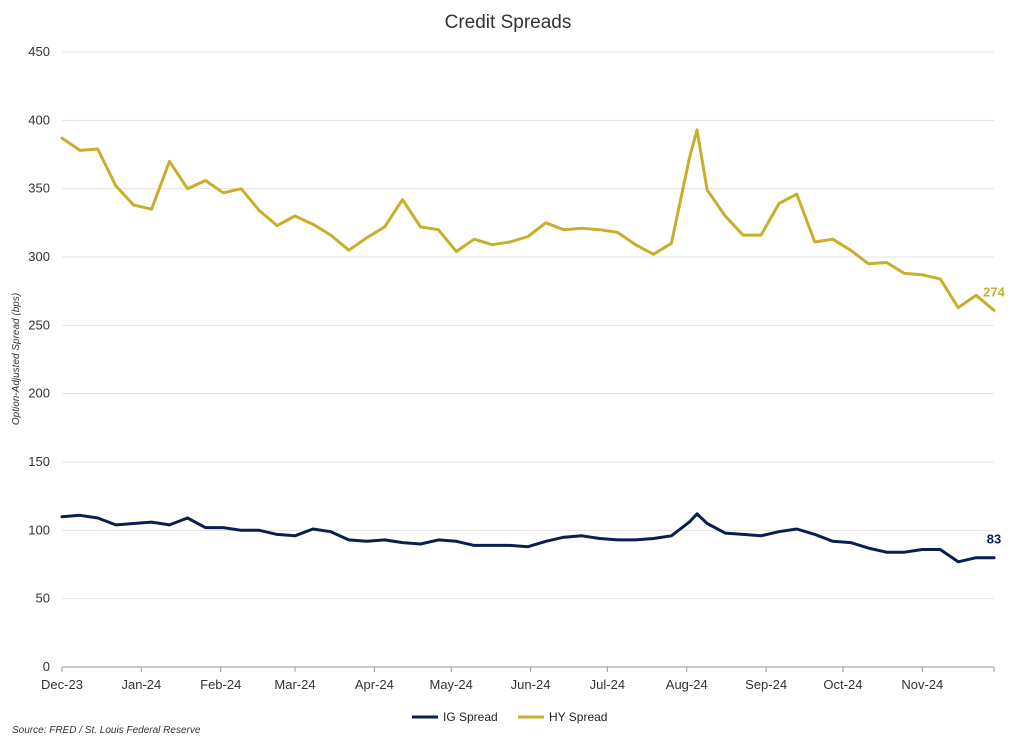 The image size is (1017, 738). I want to click on chart-title: Credit Spreads, so click(508, 22).